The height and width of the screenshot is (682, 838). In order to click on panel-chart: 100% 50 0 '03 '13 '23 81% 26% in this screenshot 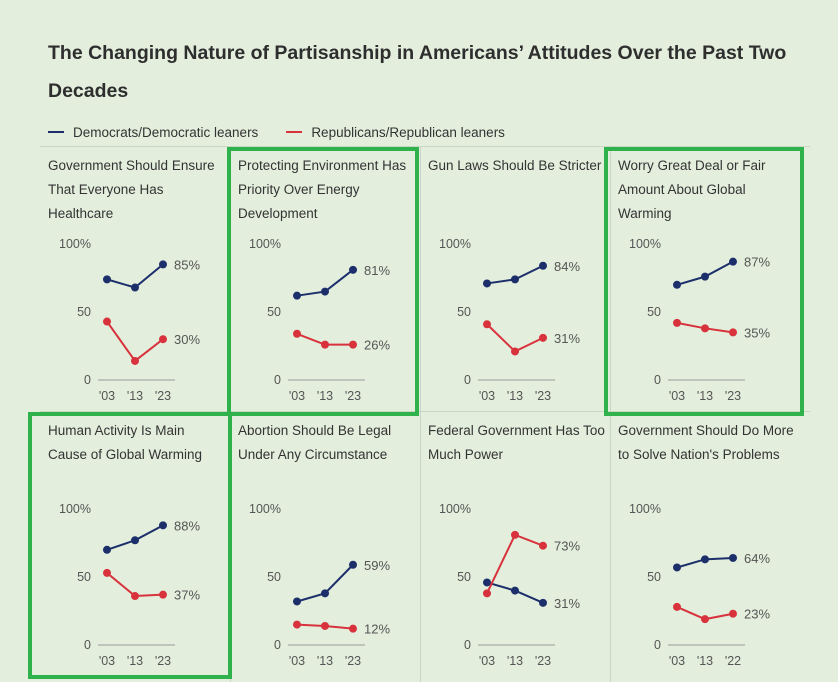, I will do `click(319, 320)`.